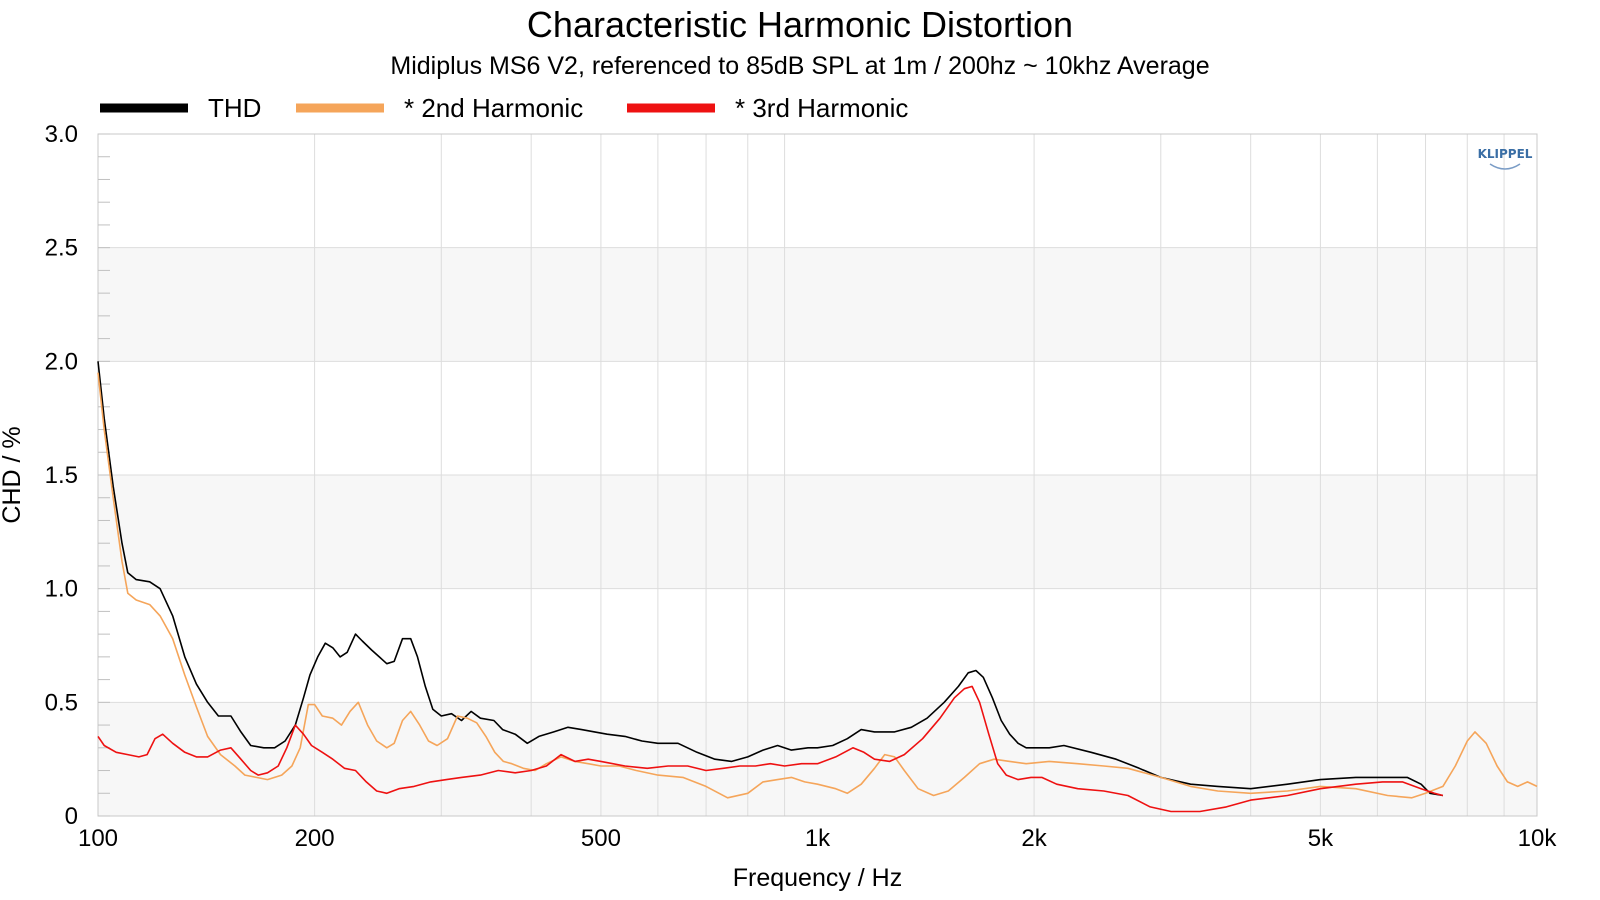 The height and width of the screenshot is (900, 1600). What do you see at coordinates (601, 838) in the screenshot?
I see `x-tick-label: 500` at bounding box center [601, 838].